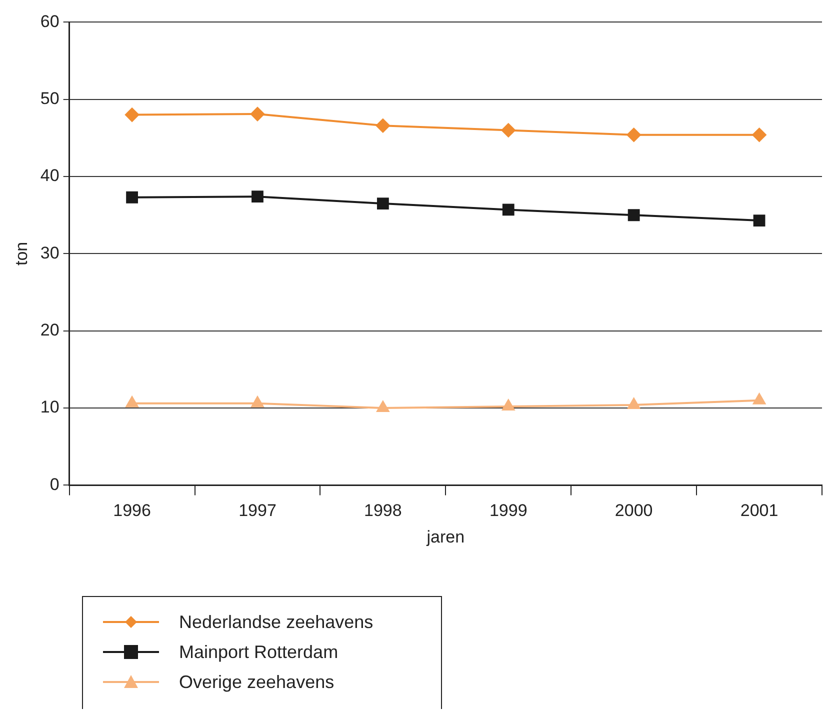  What do you see at coordinates (50, 252) in the screenshot?
I see `y-tick-label: 30` at bounding box center [50, 252].